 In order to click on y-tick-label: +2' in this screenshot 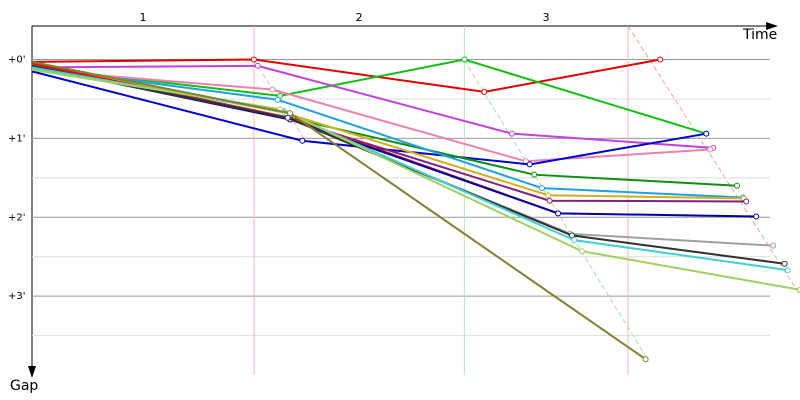, I will do `click(17, 217)`.